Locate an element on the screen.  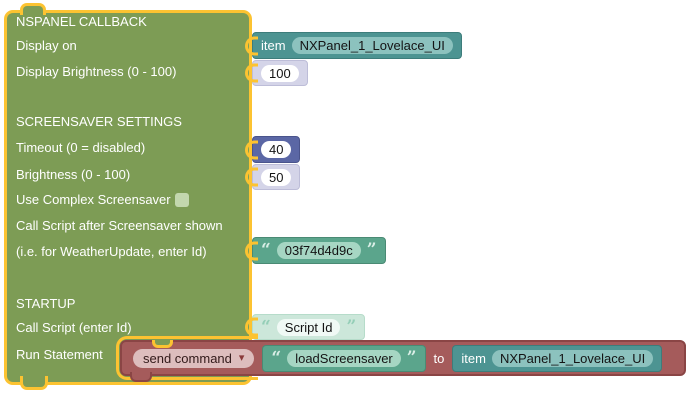
row-label-brightness: Brightness (0 - 100) is located at coordinates (73, 174).